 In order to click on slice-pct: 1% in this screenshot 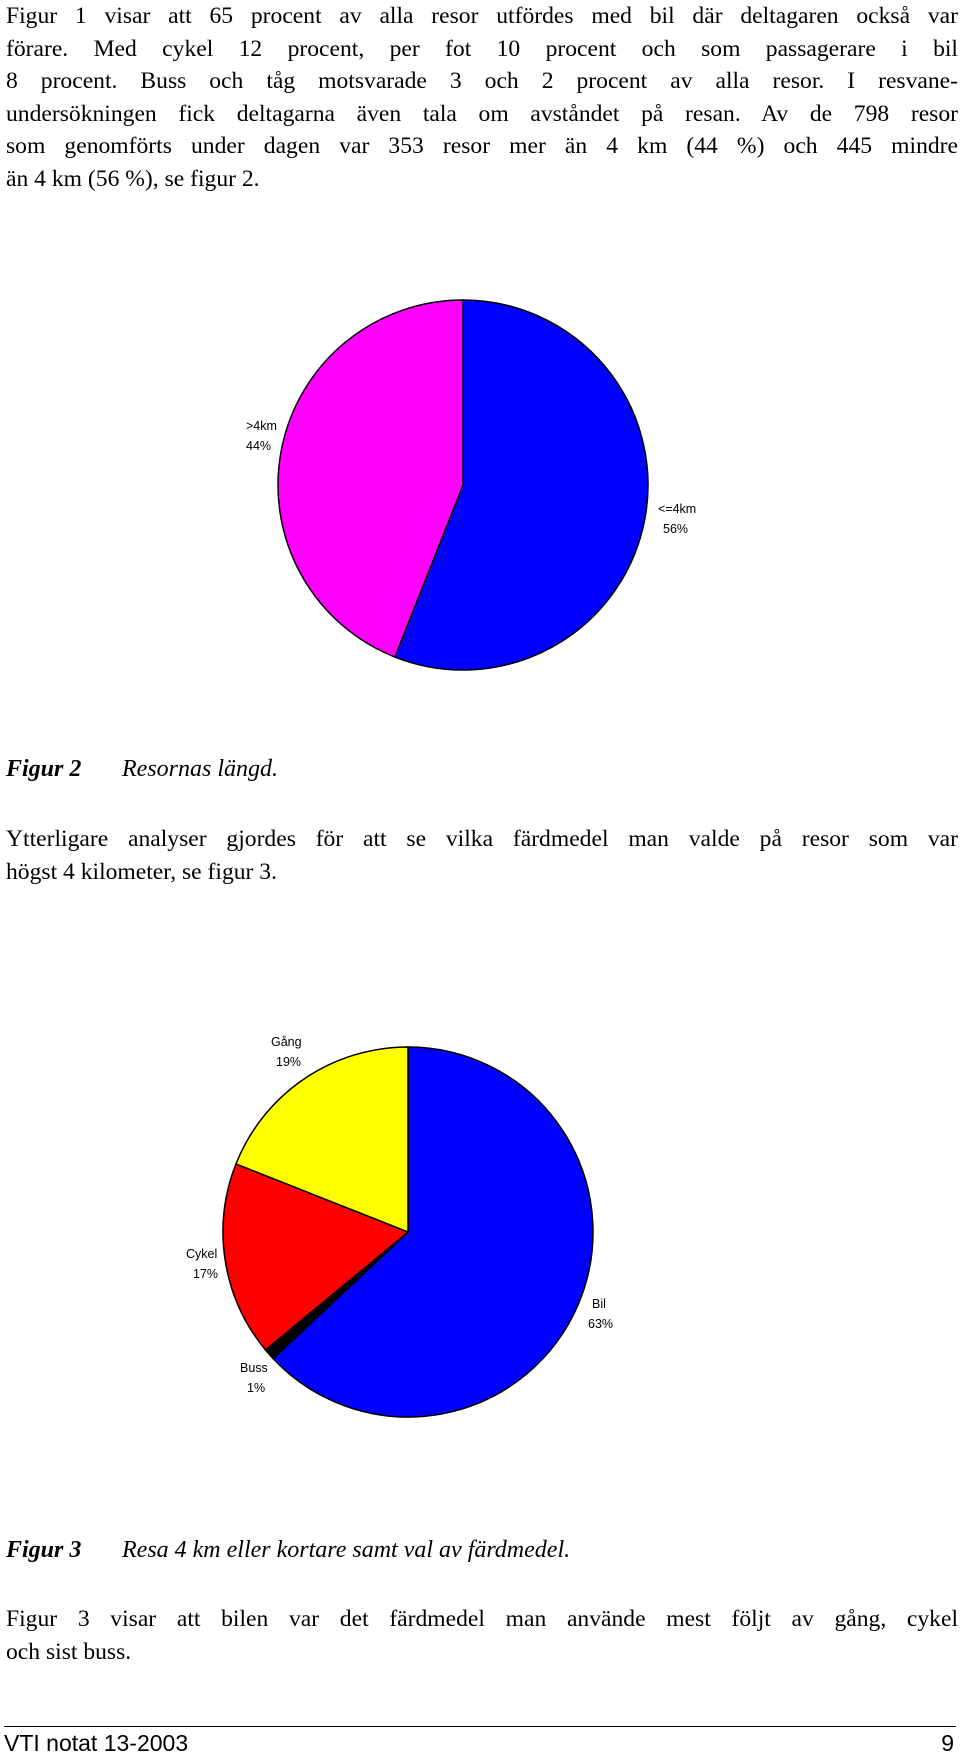, I will do `click(256, 1388)`.